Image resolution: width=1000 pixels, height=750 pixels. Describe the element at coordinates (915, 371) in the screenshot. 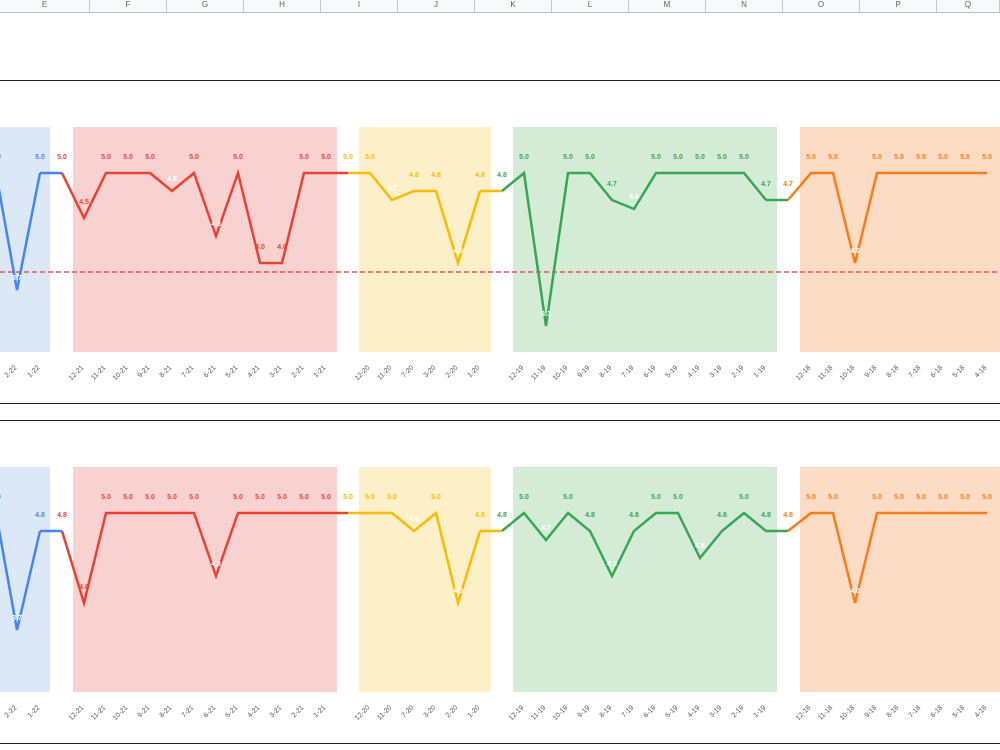

I see `c1-tick-label: 7-18` at that location.